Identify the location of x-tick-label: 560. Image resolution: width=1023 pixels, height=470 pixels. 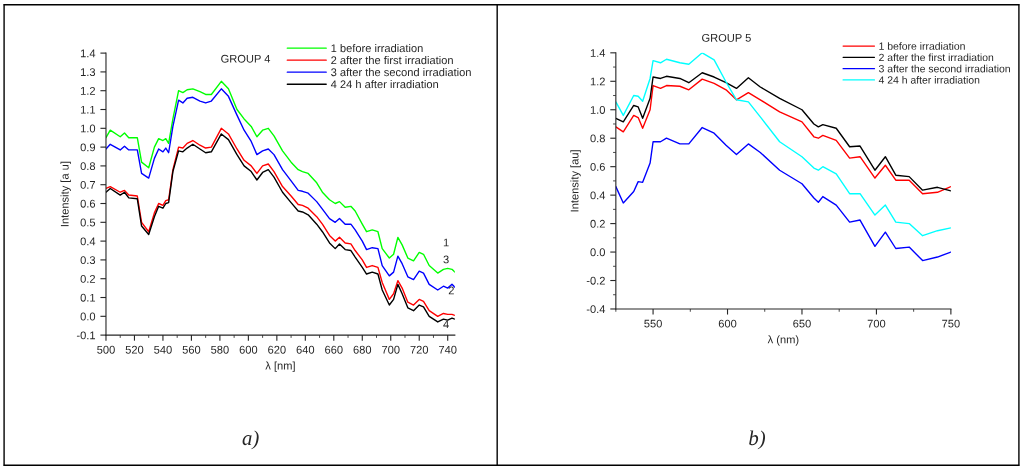
(191, 349).